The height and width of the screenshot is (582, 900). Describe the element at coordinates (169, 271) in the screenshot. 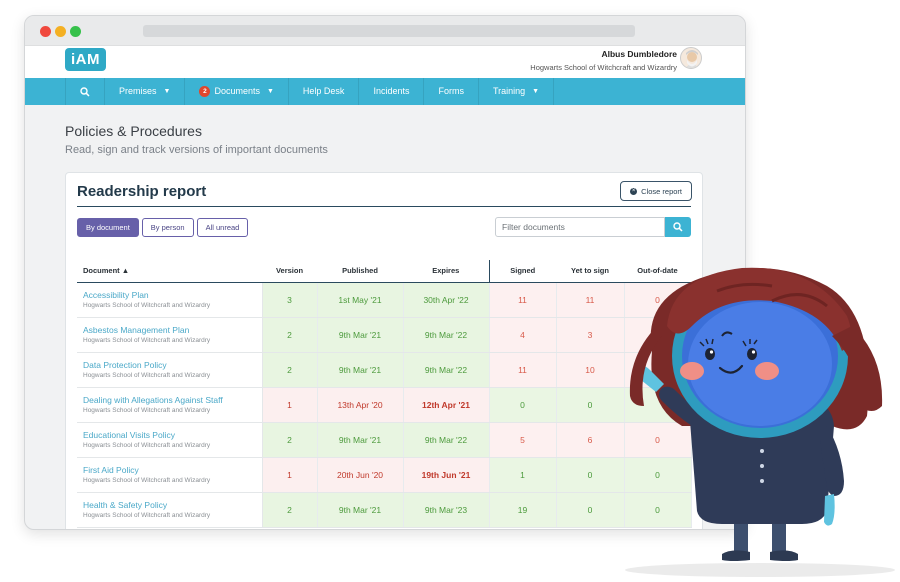

I see `col-document: Document ▲` at that location.